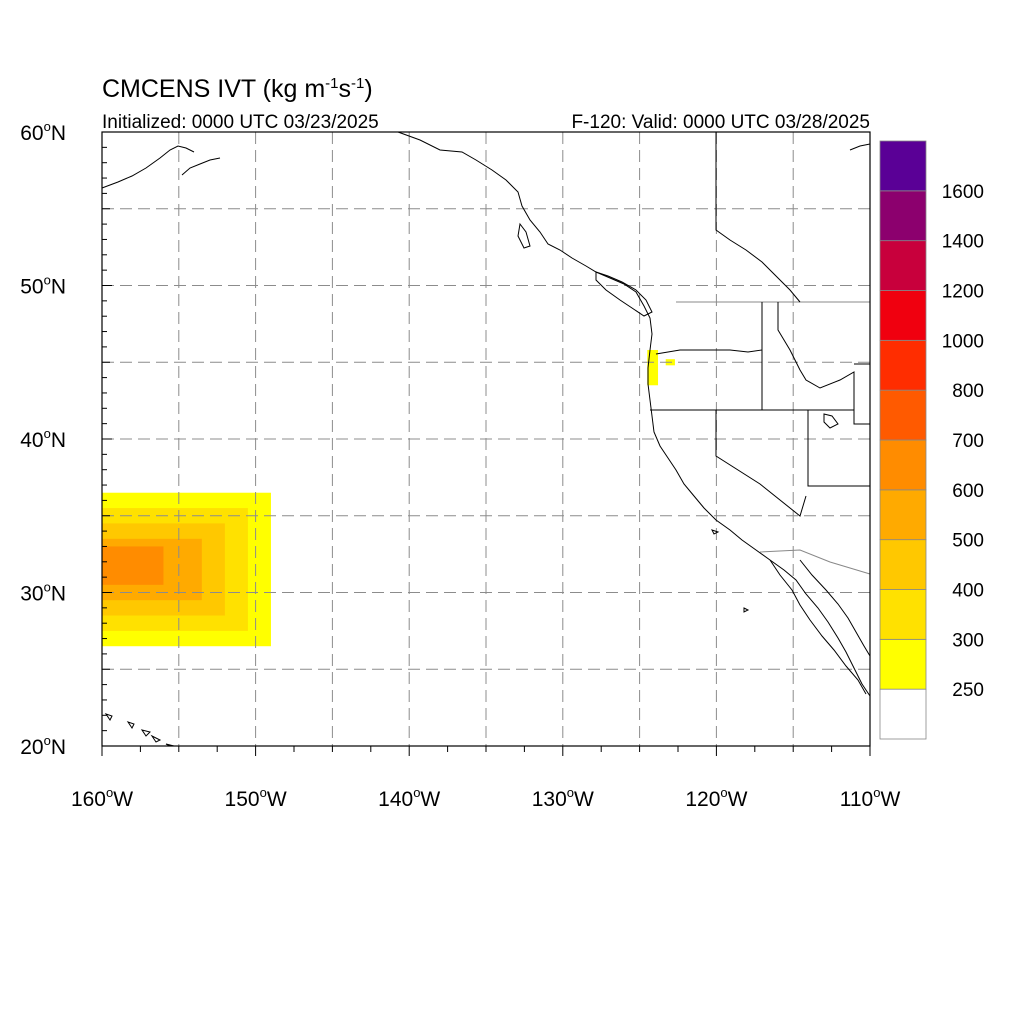 The image size is (1024, 1024). Describe the element at coordinates (624, 294) in the screenshot. I see `vancouver-island` at that location.